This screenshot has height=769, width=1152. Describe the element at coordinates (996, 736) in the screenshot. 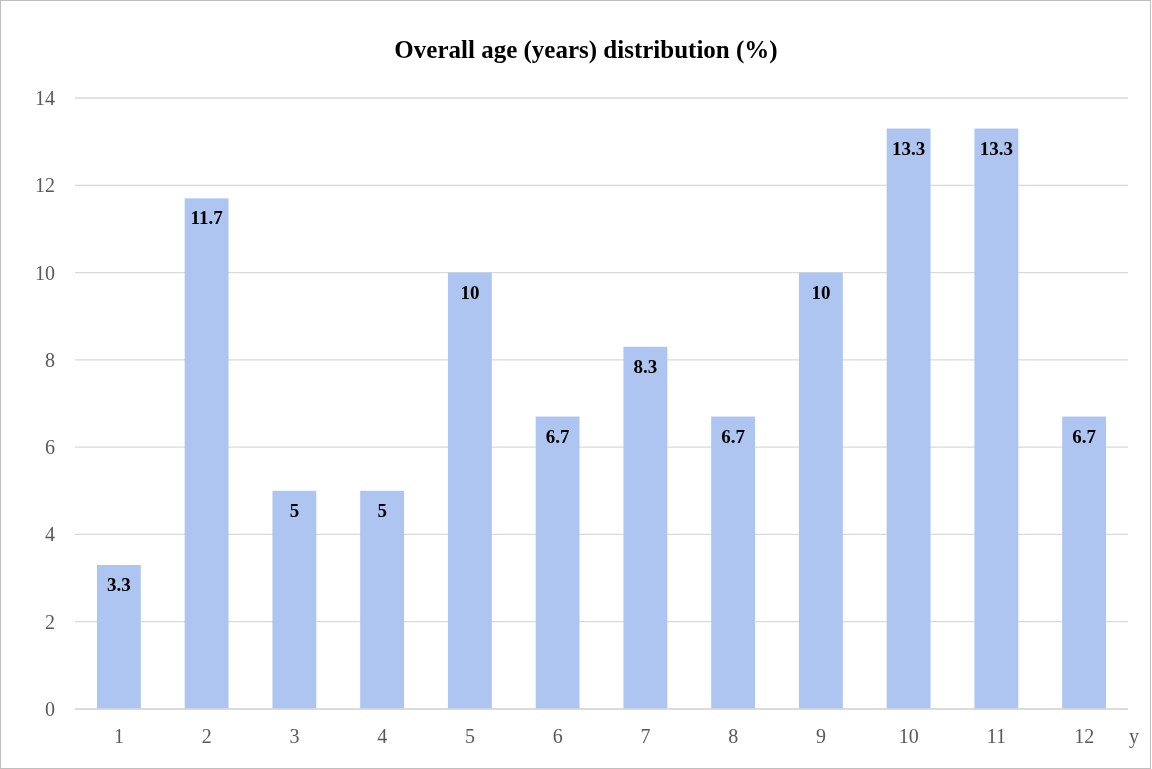

I see `x-tick-label: 11` at that location.